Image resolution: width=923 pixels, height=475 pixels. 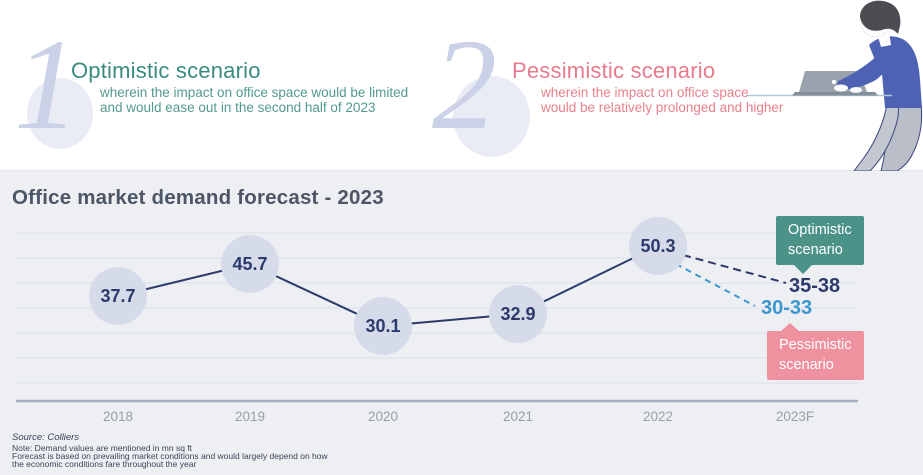 I want to click on person-illustration, so click(x=834, y=85).